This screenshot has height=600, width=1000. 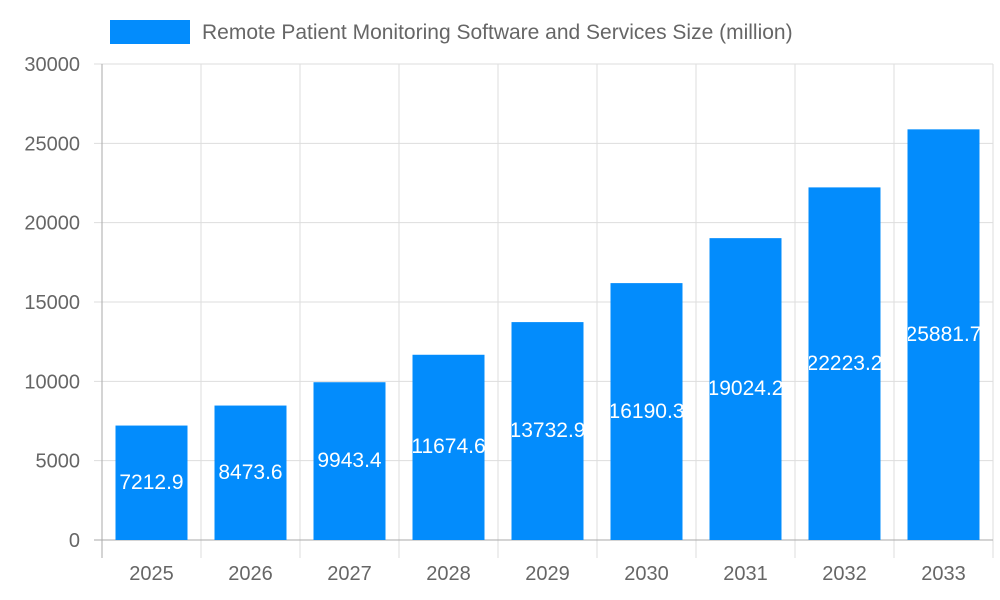 I want to click on data-label-text: 13732.9, so click(x=547, y=431).